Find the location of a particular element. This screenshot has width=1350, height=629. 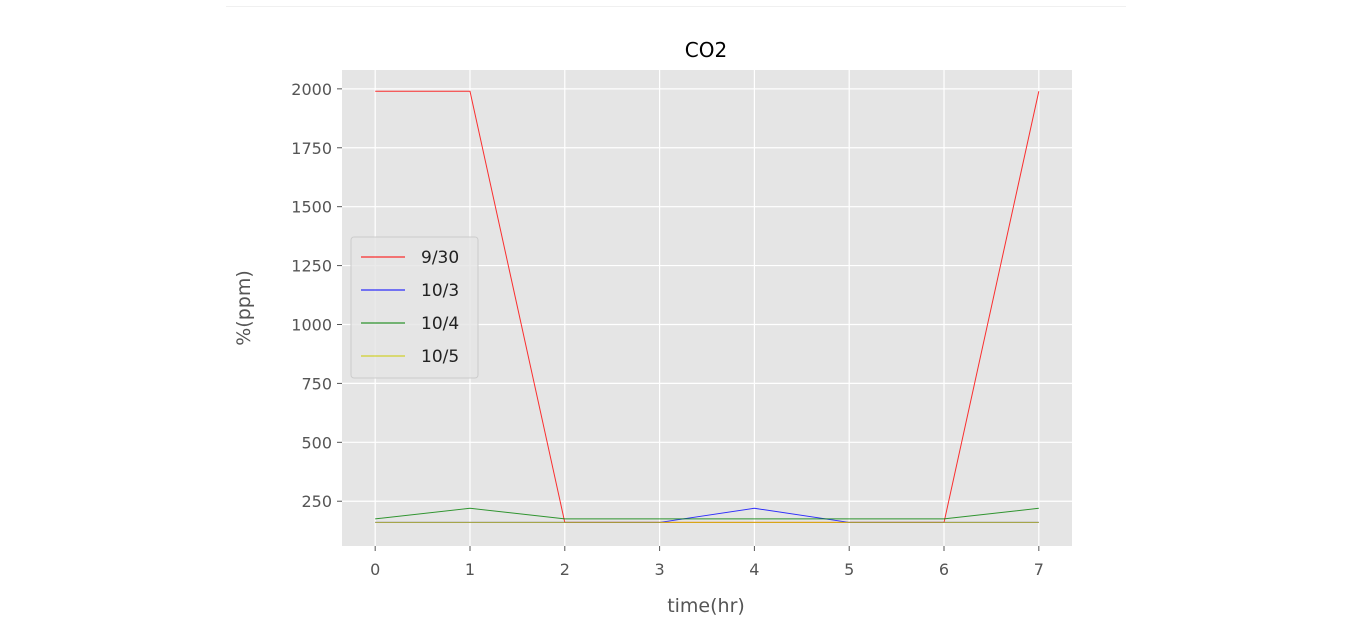

x-axis-label: time(hr) is located at coordinates (706, 606).